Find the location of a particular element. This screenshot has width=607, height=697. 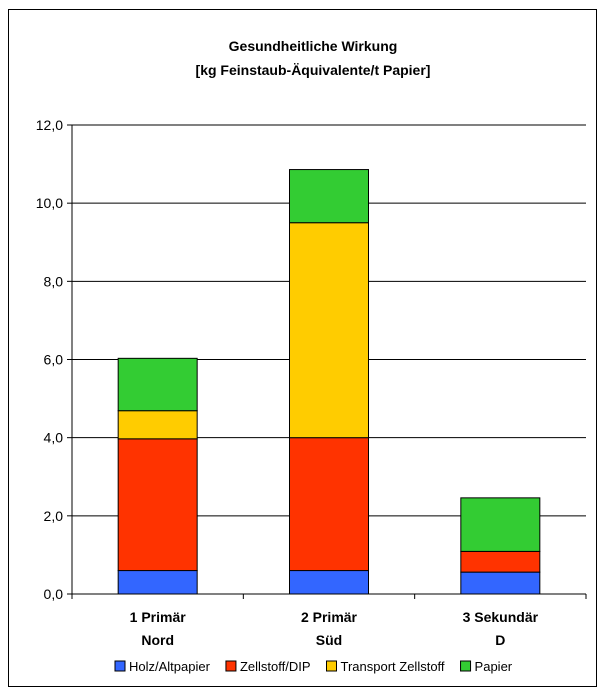

legend-label: Zellstoff/DIP is located at coordinates (275, 666).